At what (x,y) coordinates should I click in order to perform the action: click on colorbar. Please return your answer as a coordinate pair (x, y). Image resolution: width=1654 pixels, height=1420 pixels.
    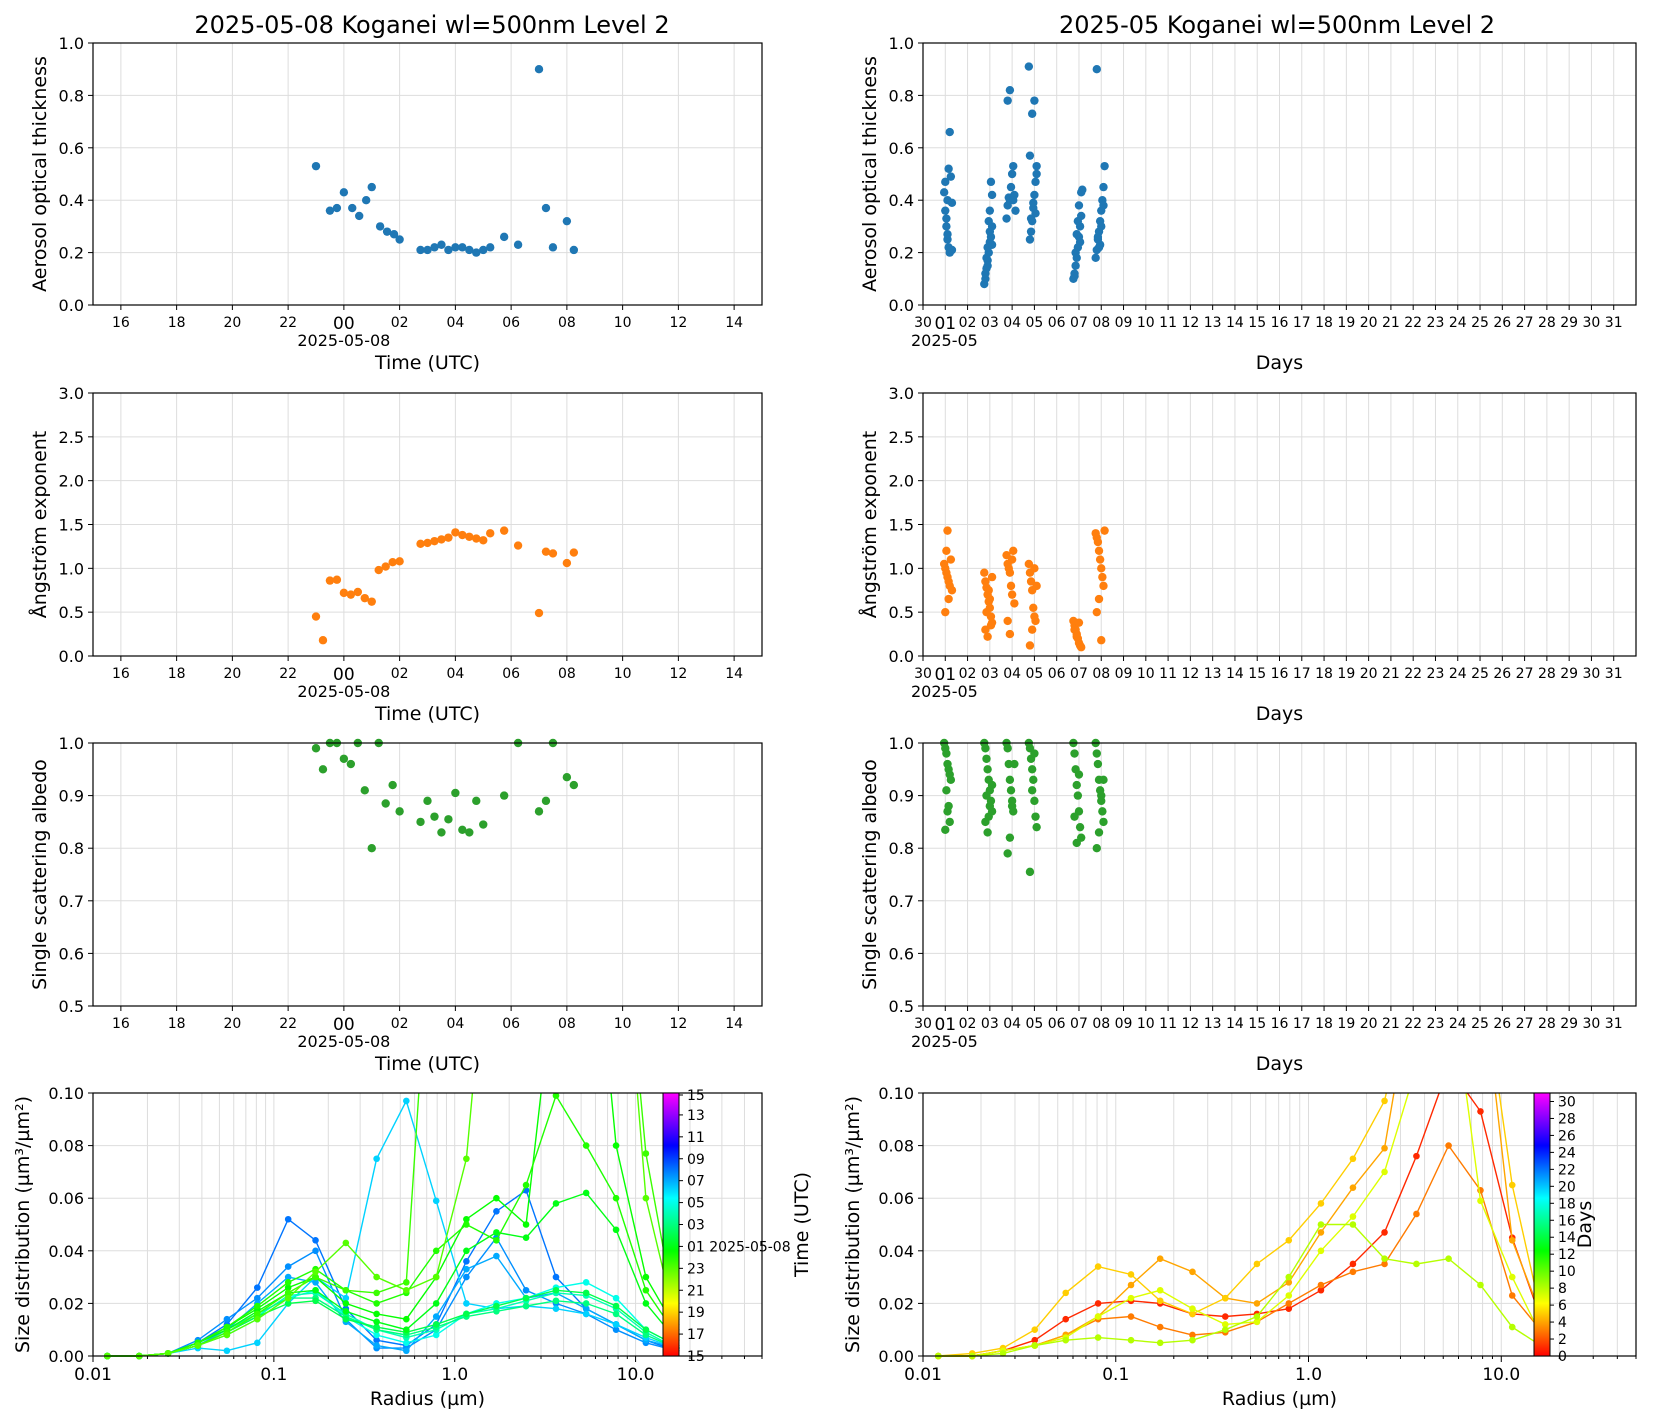
    Looking at the image, I should click on (671, 1224).